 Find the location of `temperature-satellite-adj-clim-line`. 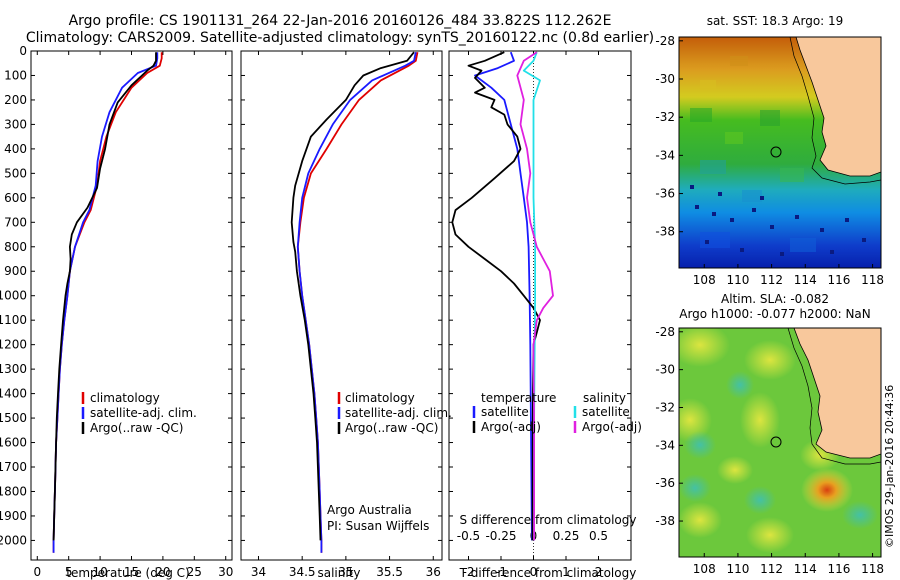

temperature-satellite-adj-clim-line is located at coordinates (105, 302).